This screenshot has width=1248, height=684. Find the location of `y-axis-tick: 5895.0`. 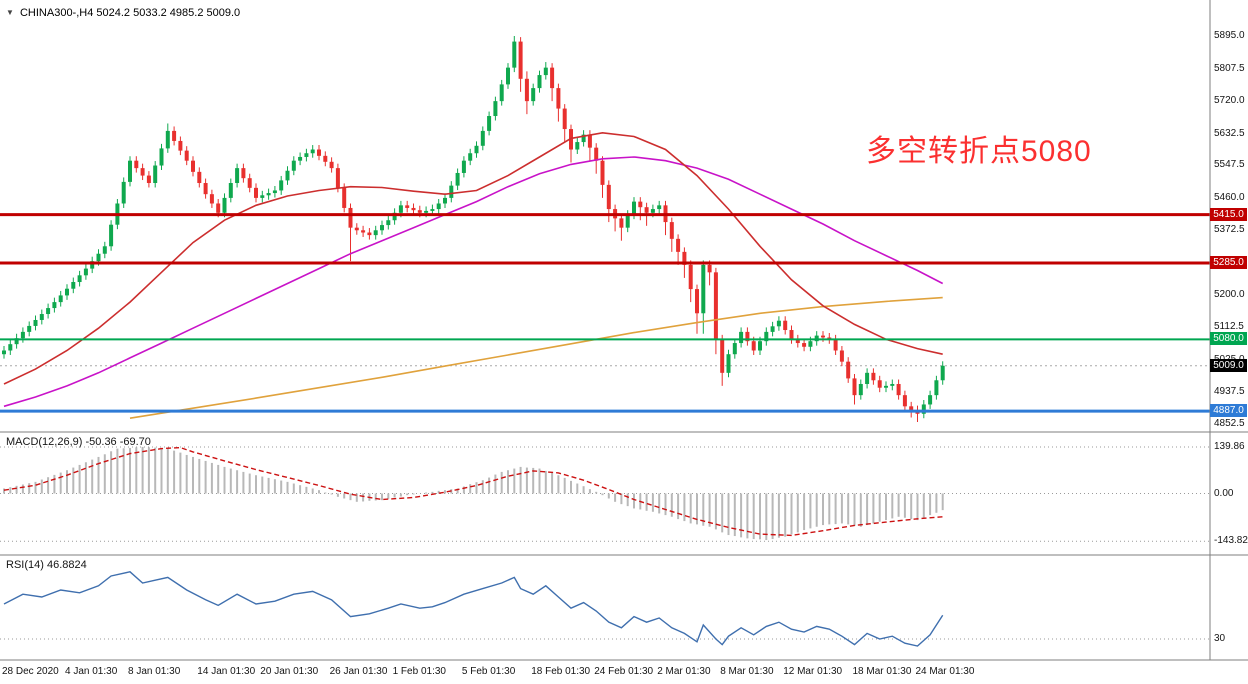

y-axis-tick: 5895.0 is located at coordinates (1229, 35).